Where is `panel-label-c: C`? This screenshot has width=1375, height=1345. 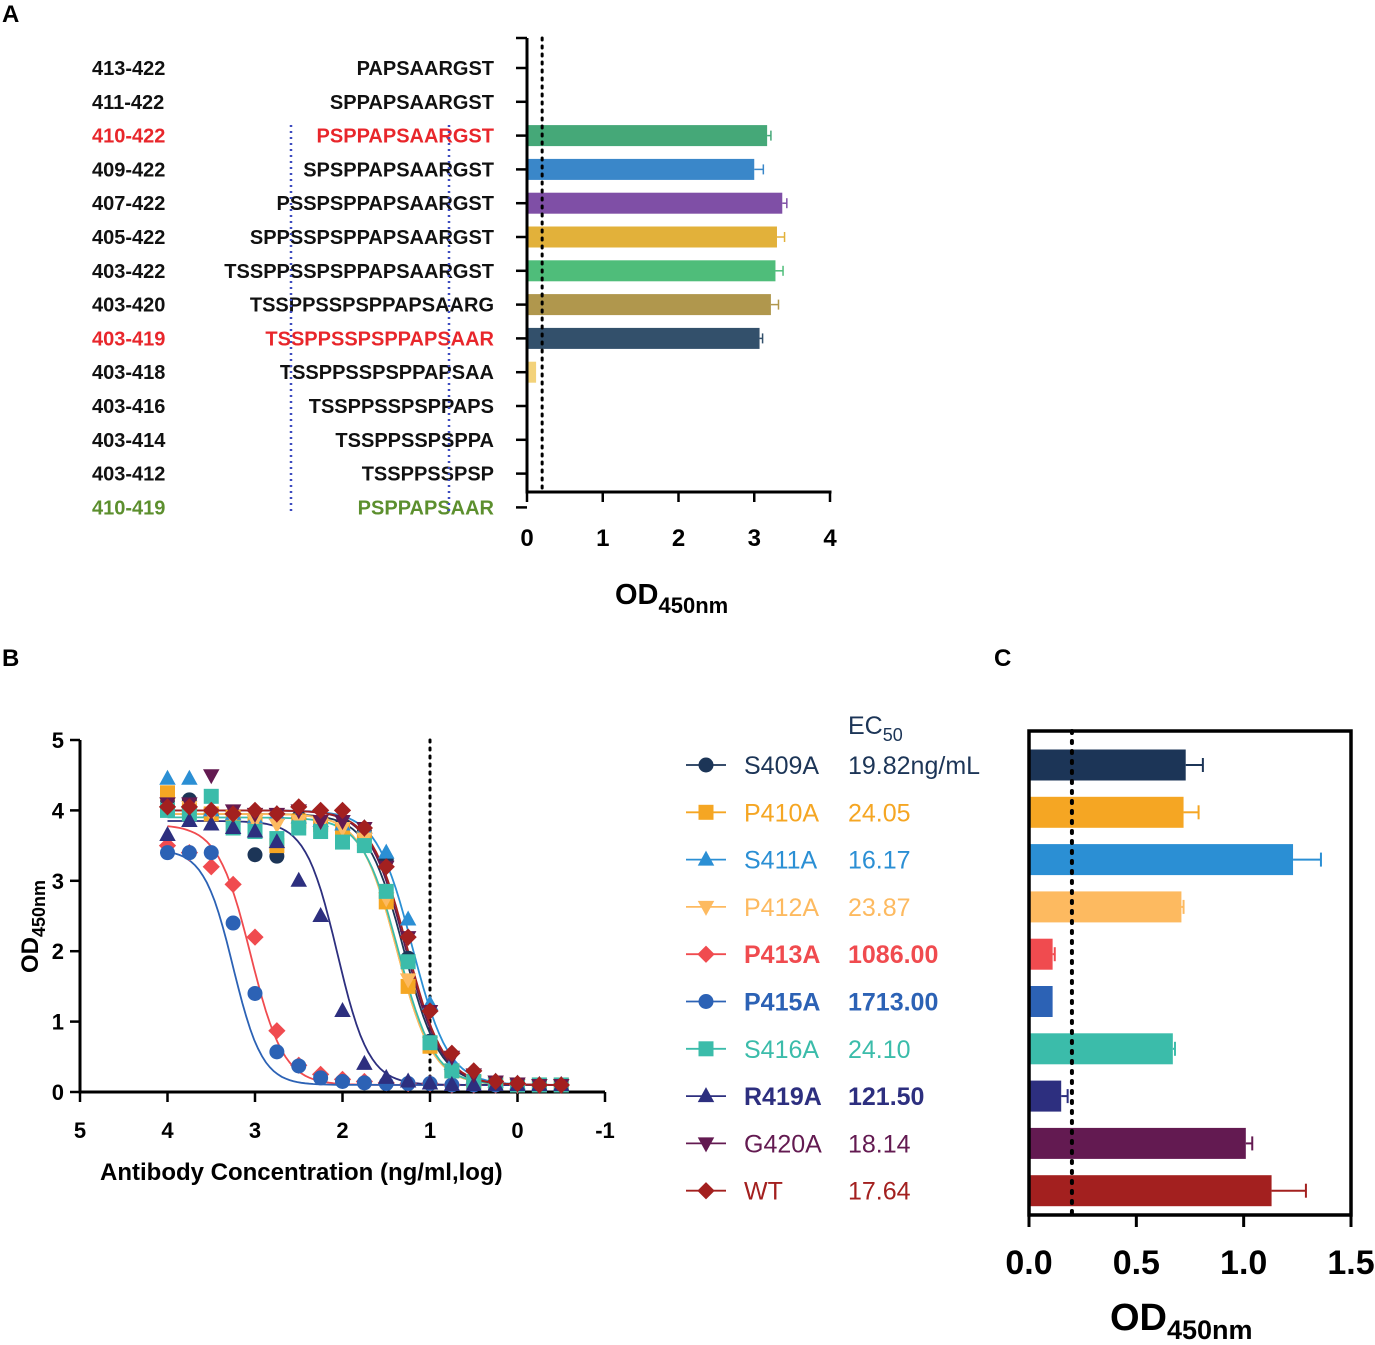 panel-label-c: C is located at coordinates (1002, 658).